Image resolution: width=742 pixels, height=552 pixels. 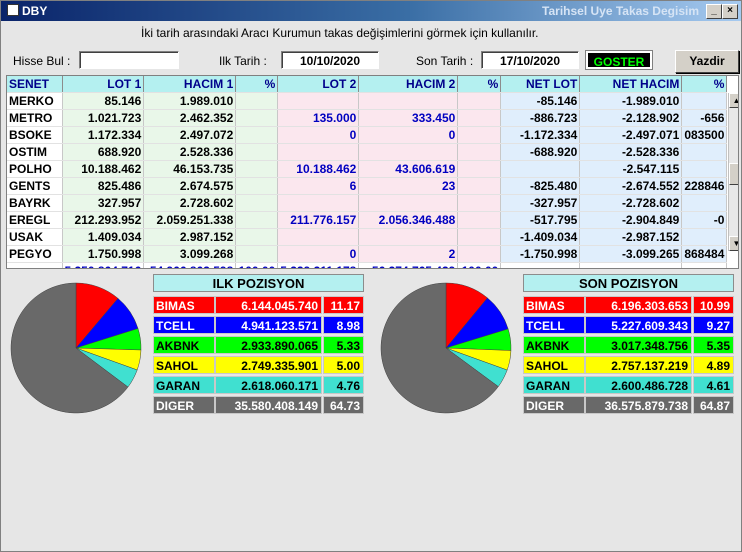 What do you see at coordinates (35, 265) in the screenshot?
I see `totals-cell` at bounding box center [35, 265].